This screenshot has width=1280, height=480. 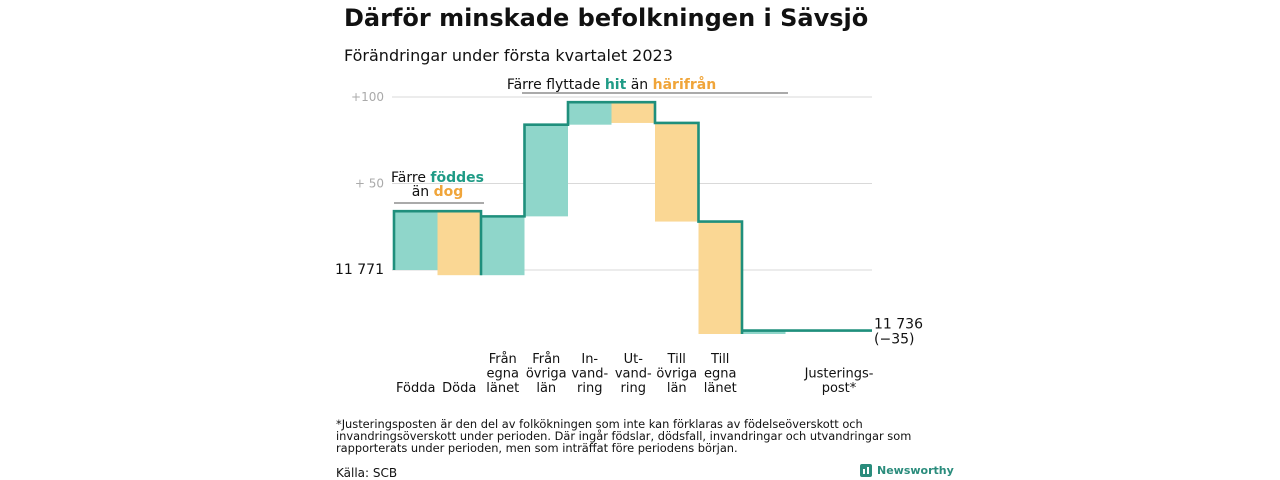 What do you see at coordinates (459, 388) in the screenshot?
I see `category-label: Döda` at bounding box center [459, 388].